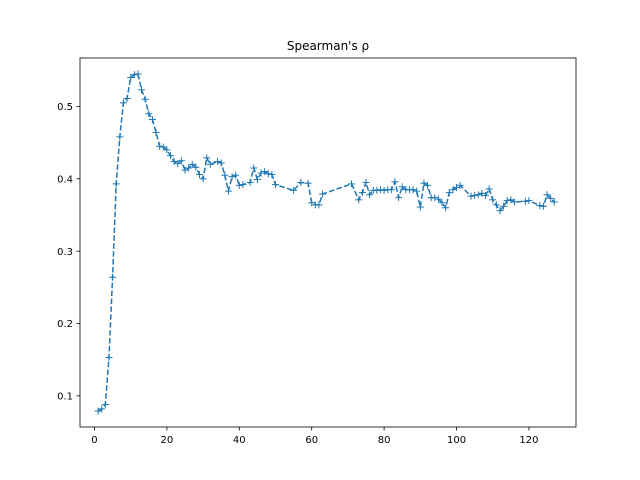 Image resolution: width=640 pixels, height=480 pixels. I want to click on x-tick-label: 60, so click(311, 440).